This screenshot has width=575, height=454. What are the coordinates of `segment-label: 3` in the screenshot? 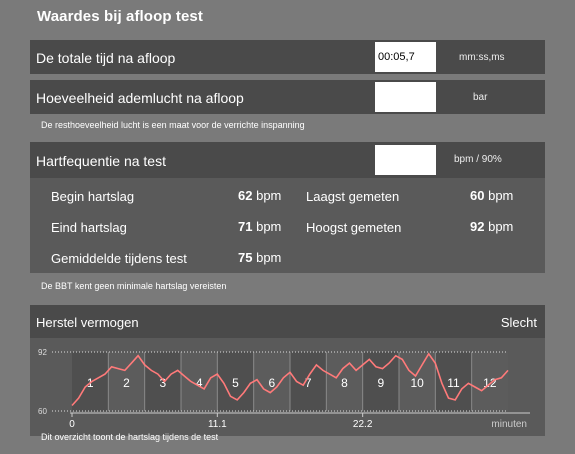 It's located at (162, 383).